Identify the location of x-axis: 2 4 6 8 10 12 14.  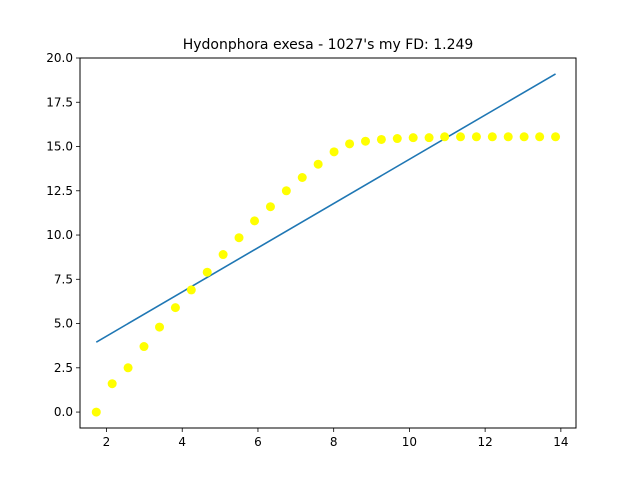
(335, 438).